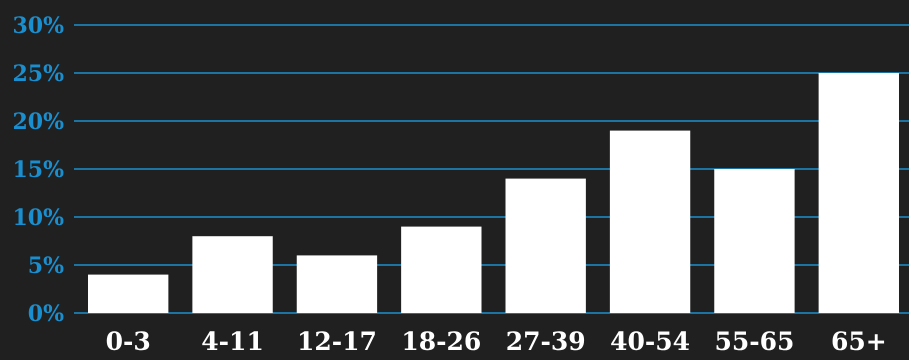  Describe the element at coordinates (337, 341) in the screenshot. I see `x-tick-label: 12-17` at that location.